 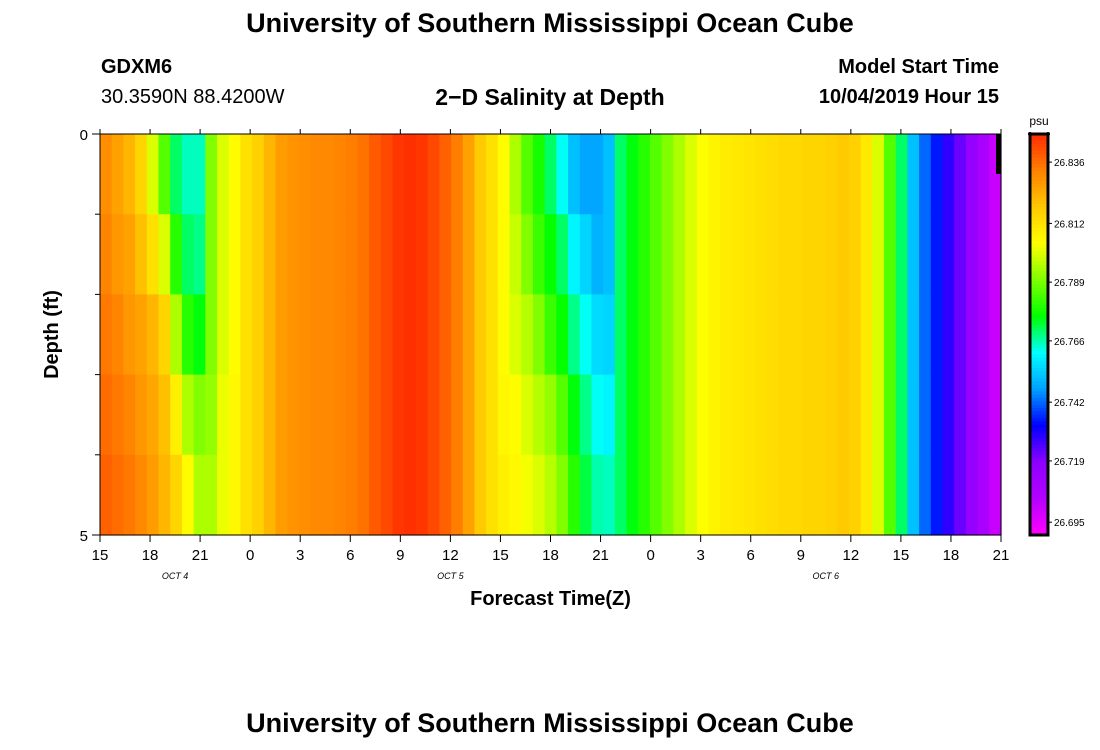 What do you see at coordinates (918, 67) in the screenshot?
I see `model-start-label: Model Start Time` at bounding box center [918, 67].